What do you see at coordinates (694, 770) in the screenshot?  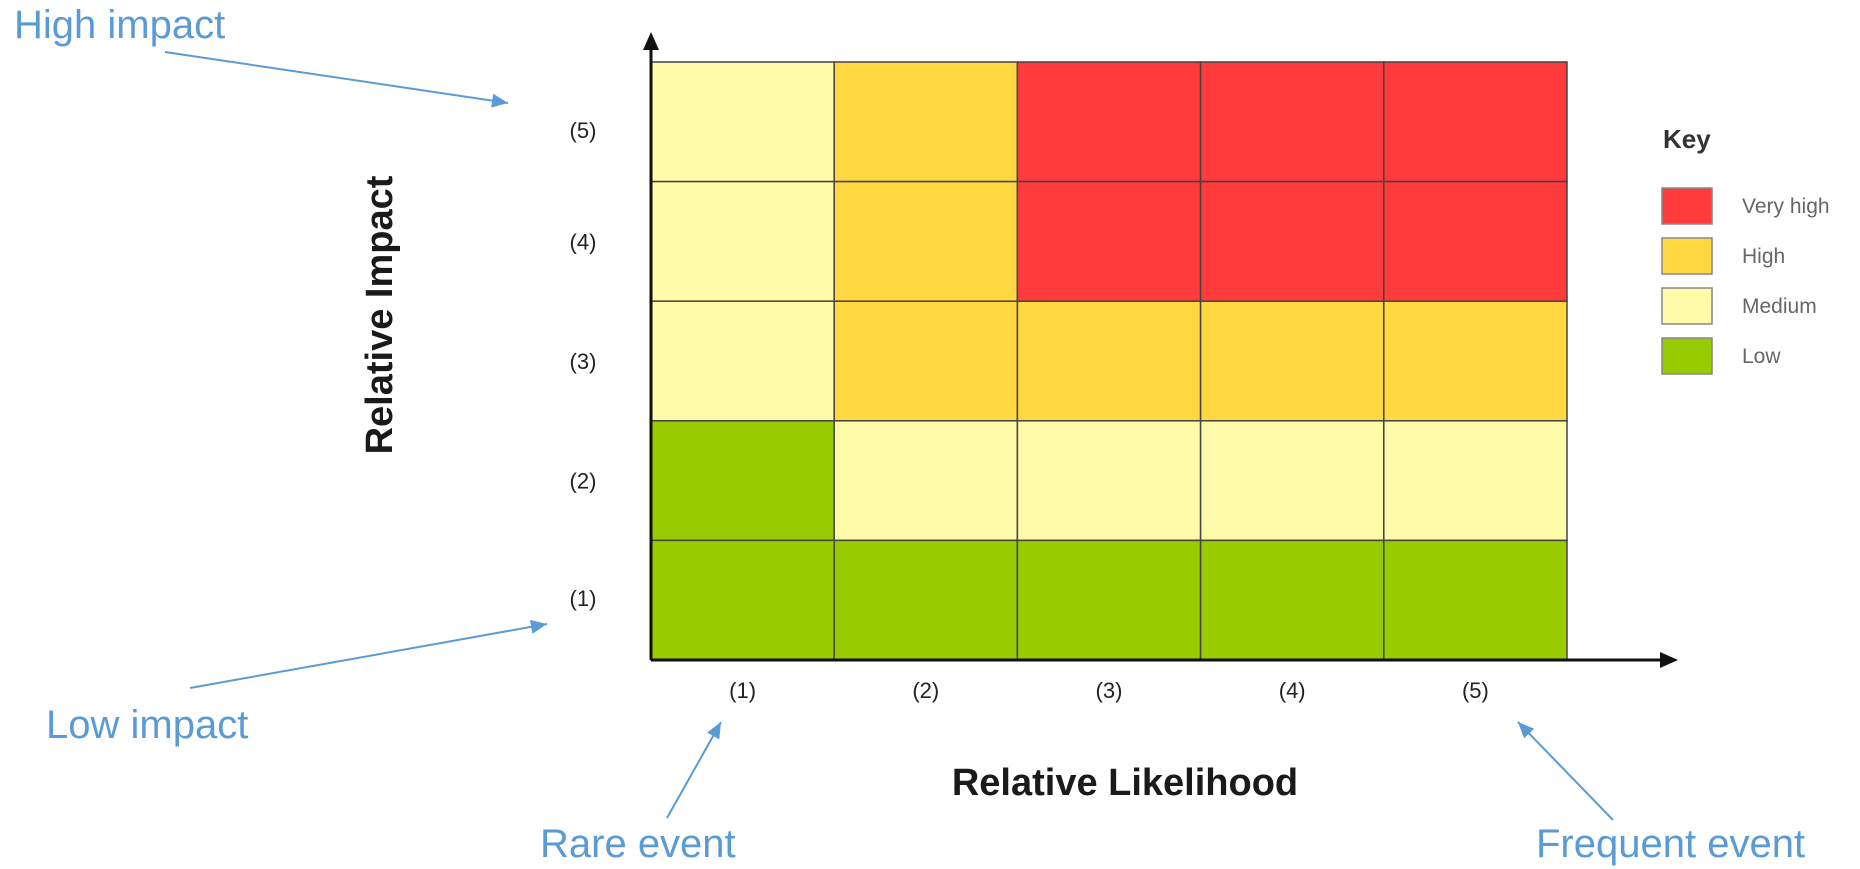 I see `rare-event-arrow` at bounding box center [694, 770].